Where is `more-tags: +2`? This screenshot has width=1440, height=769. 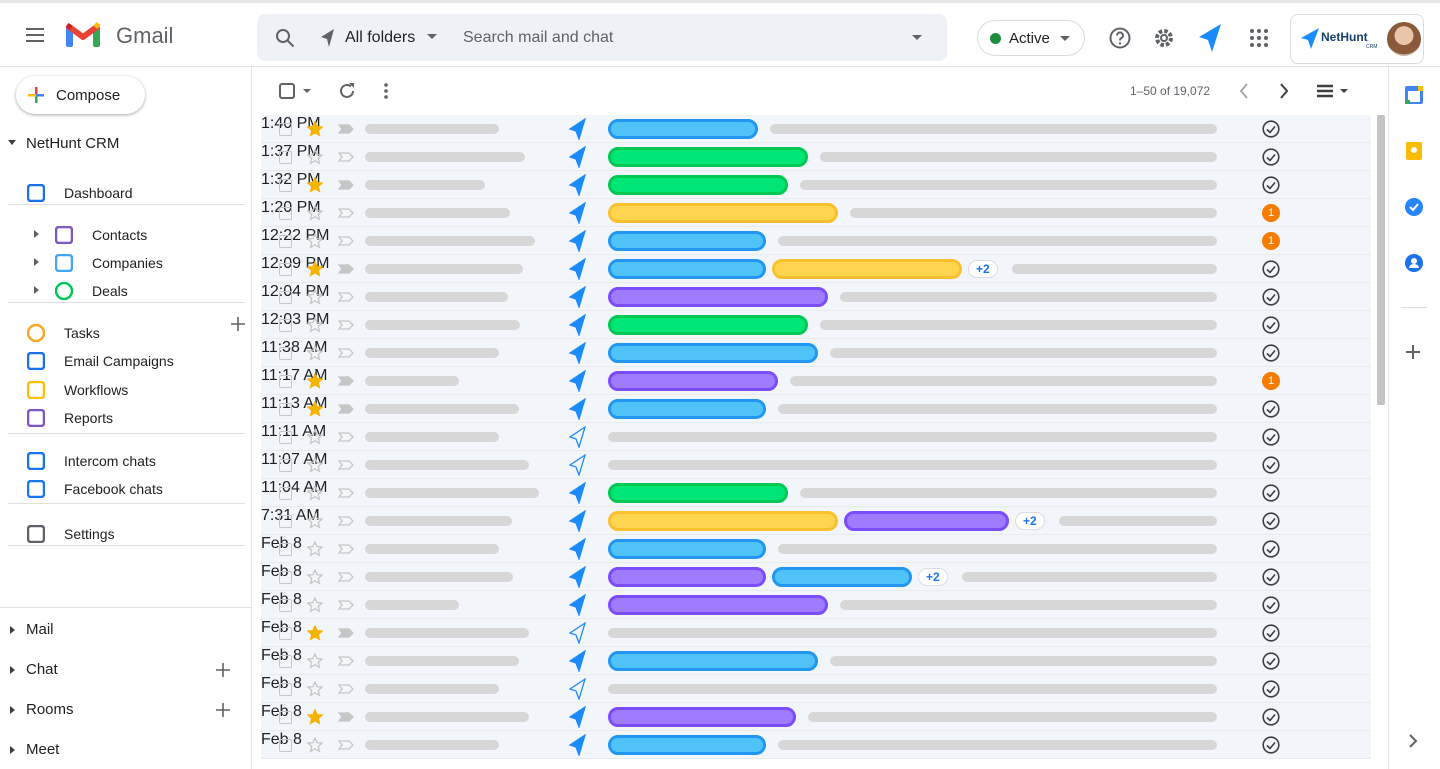 more-tags: +2 is located at coordinates (1030, 521).